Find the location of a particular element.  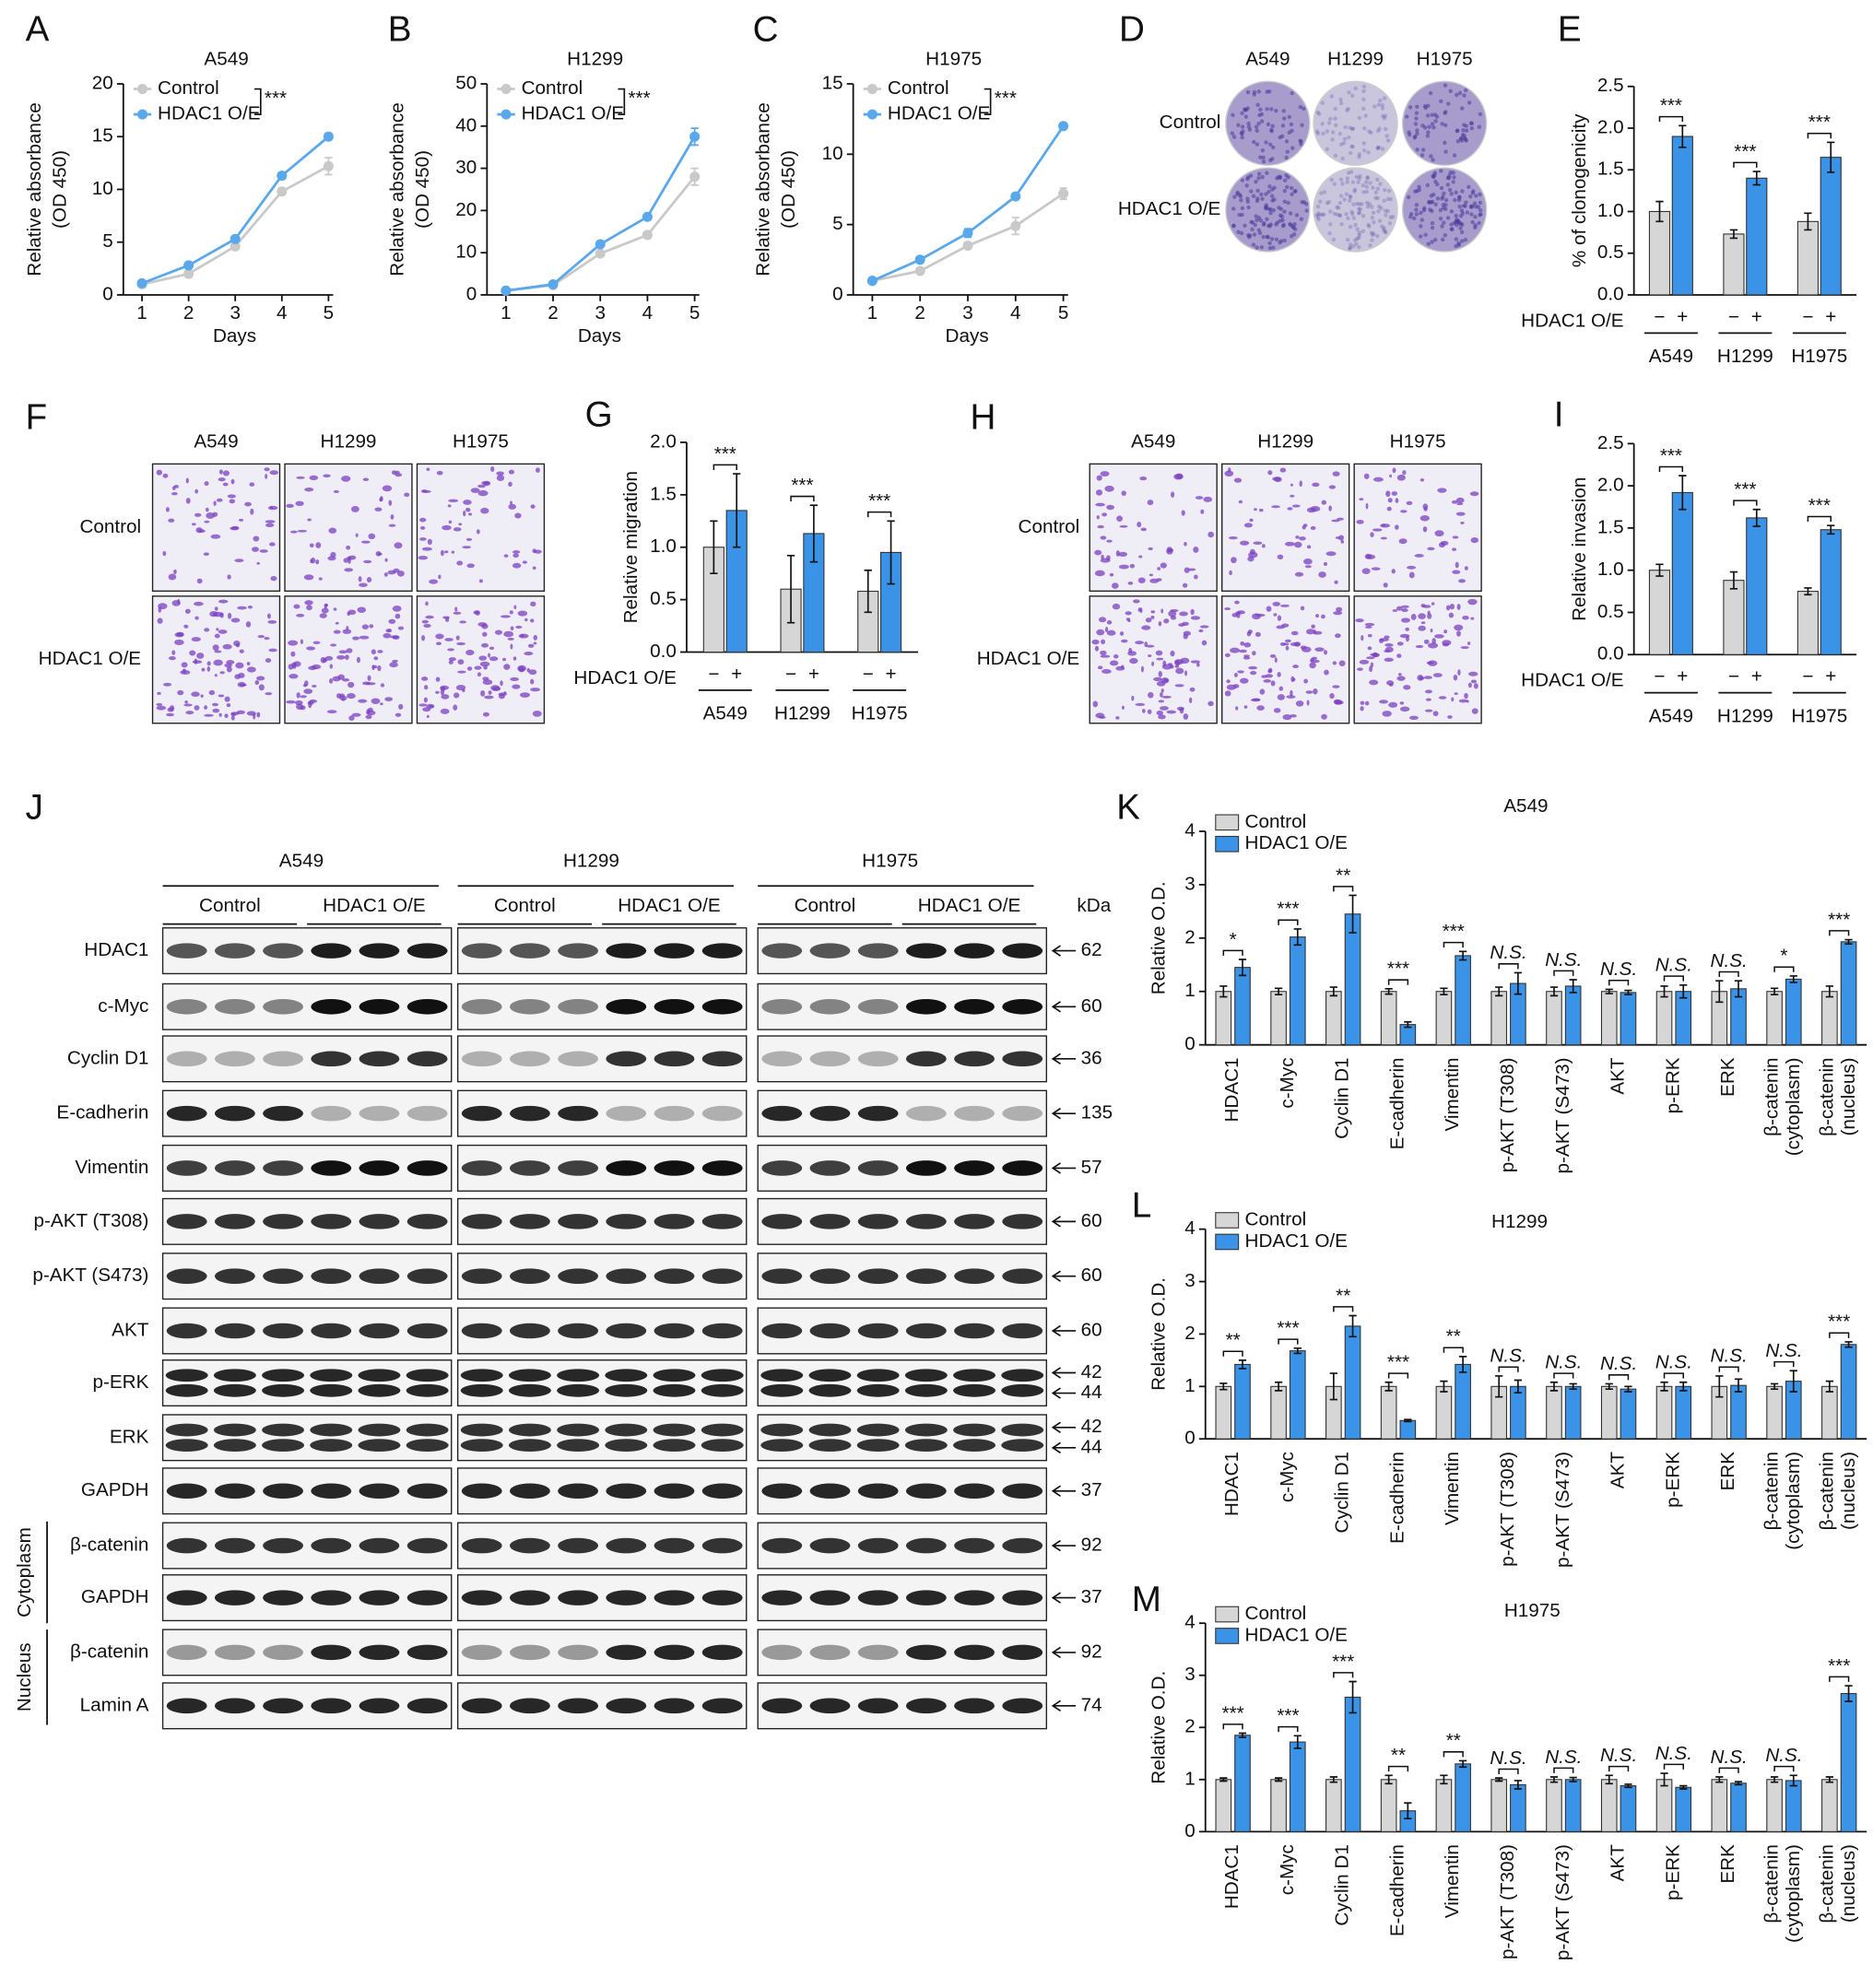

significance-label: N.S. is located at coordinates (1730, 1757).